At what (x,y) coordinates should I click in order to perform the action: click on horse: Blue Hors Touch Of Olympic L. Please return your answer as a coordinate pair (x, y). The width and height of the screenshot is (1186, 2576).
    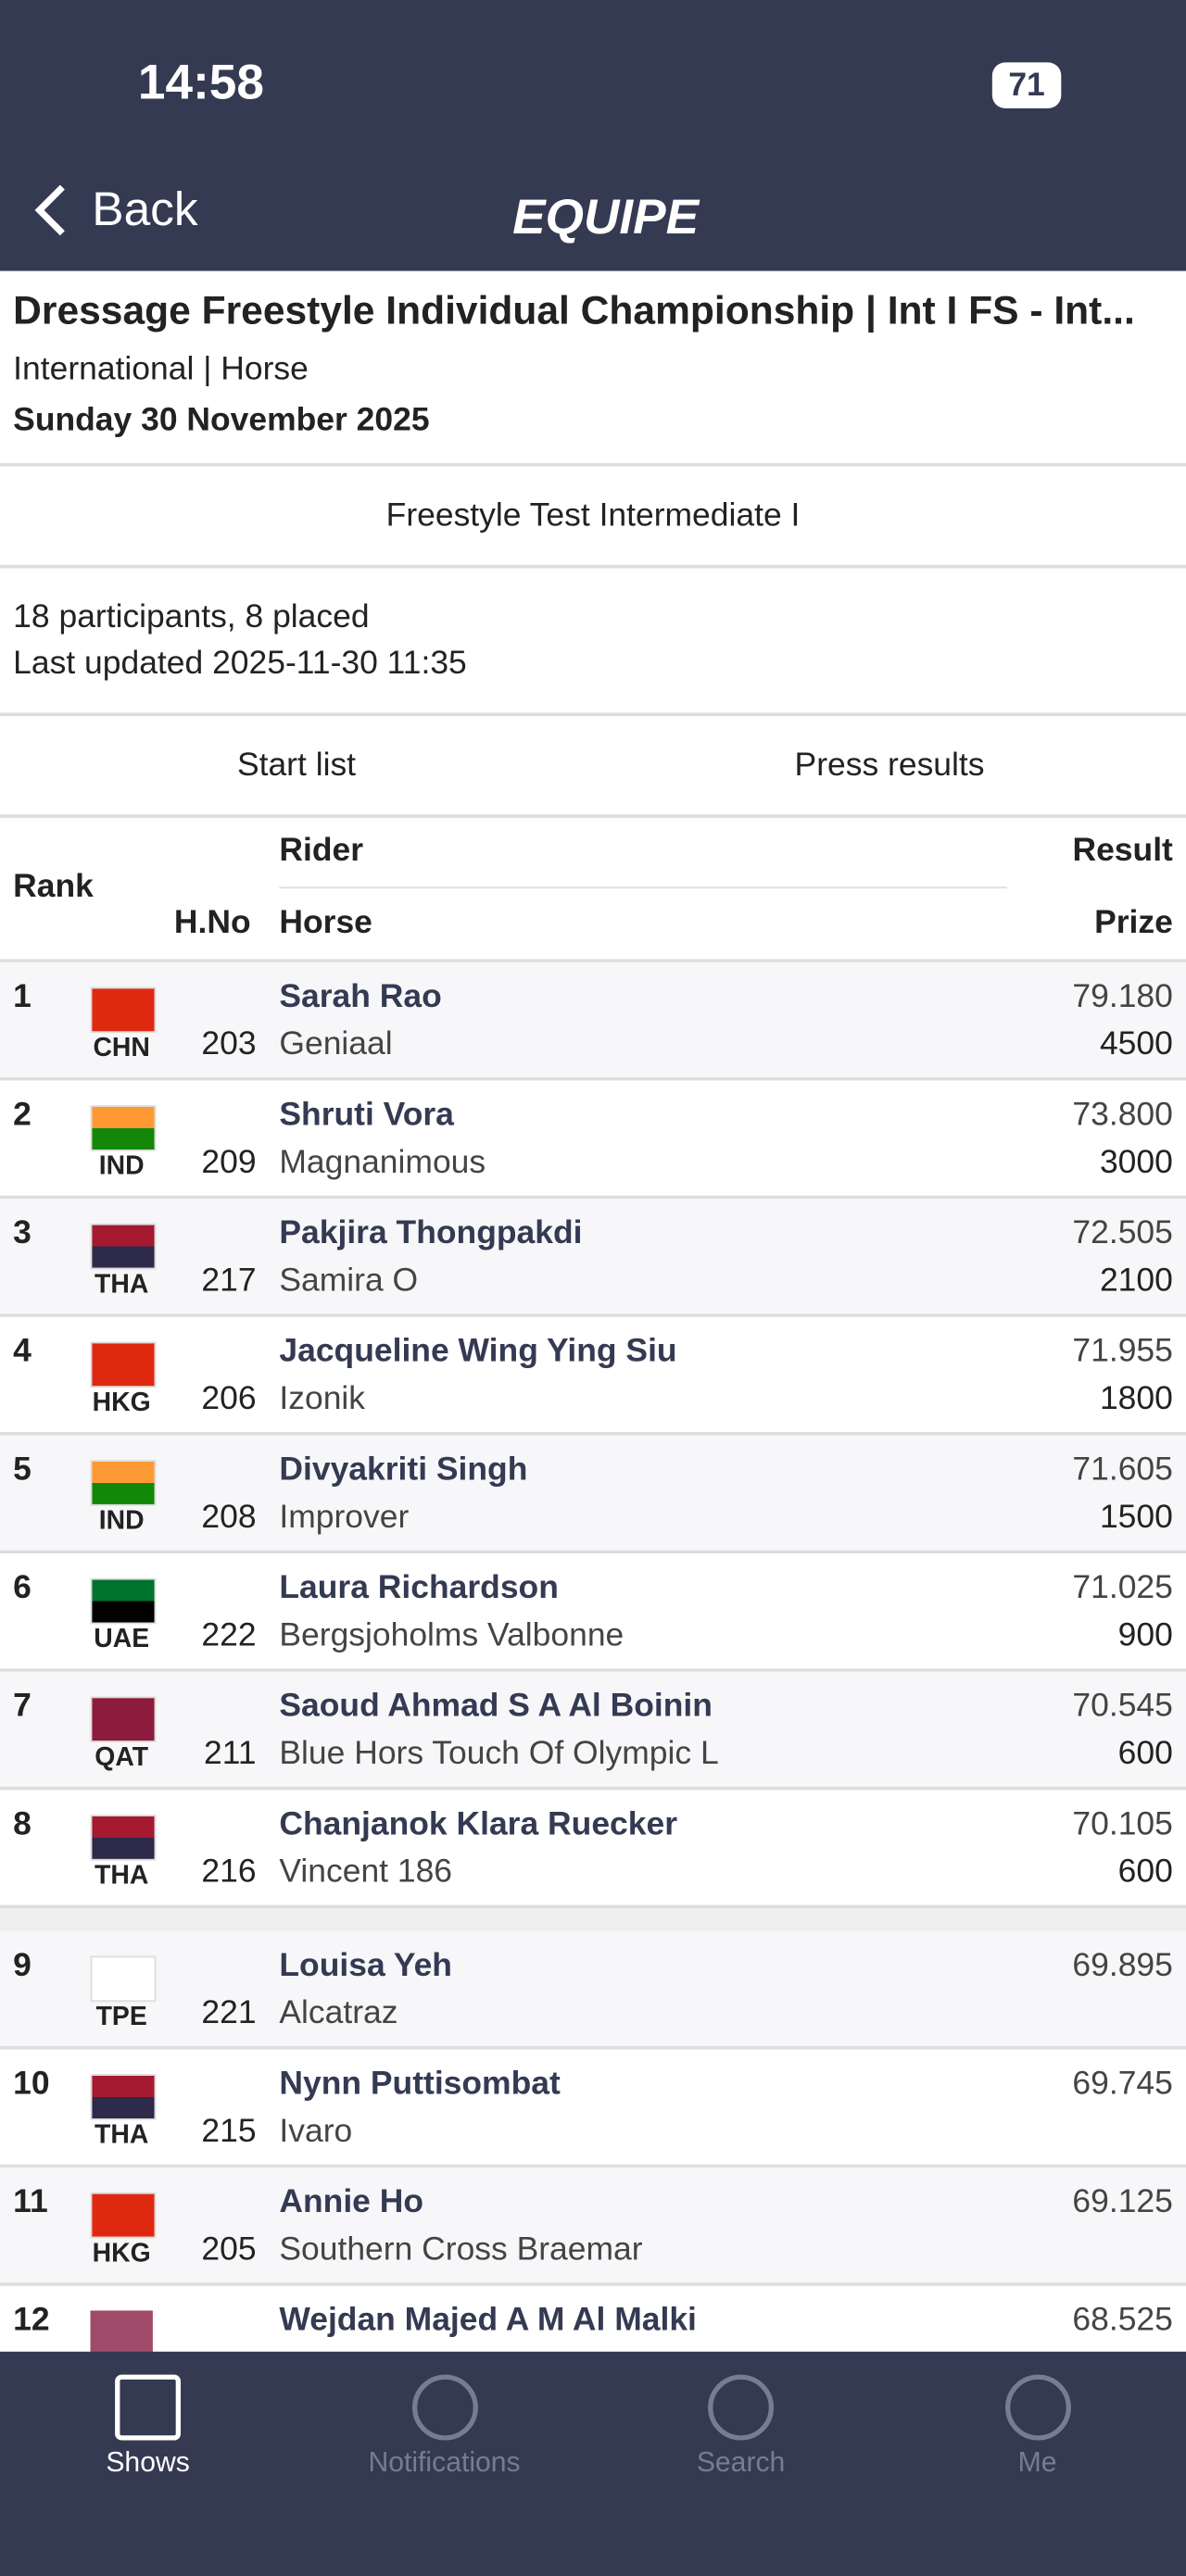
    Looking at the image, I should click on (499, 1753).